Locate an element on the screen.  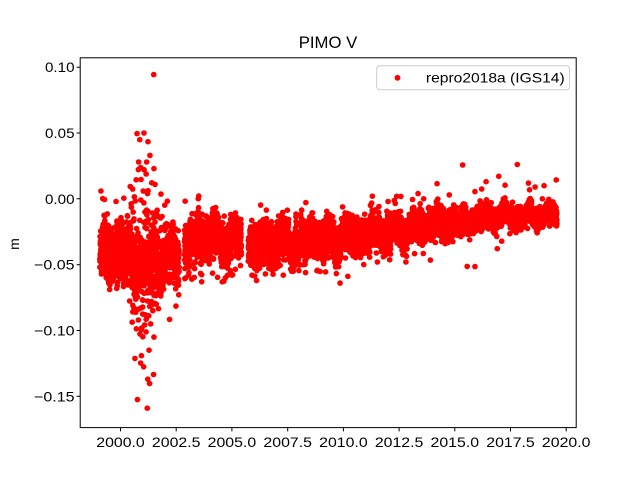
svg-text: 2005.0 is located at coordinates (232, 442).